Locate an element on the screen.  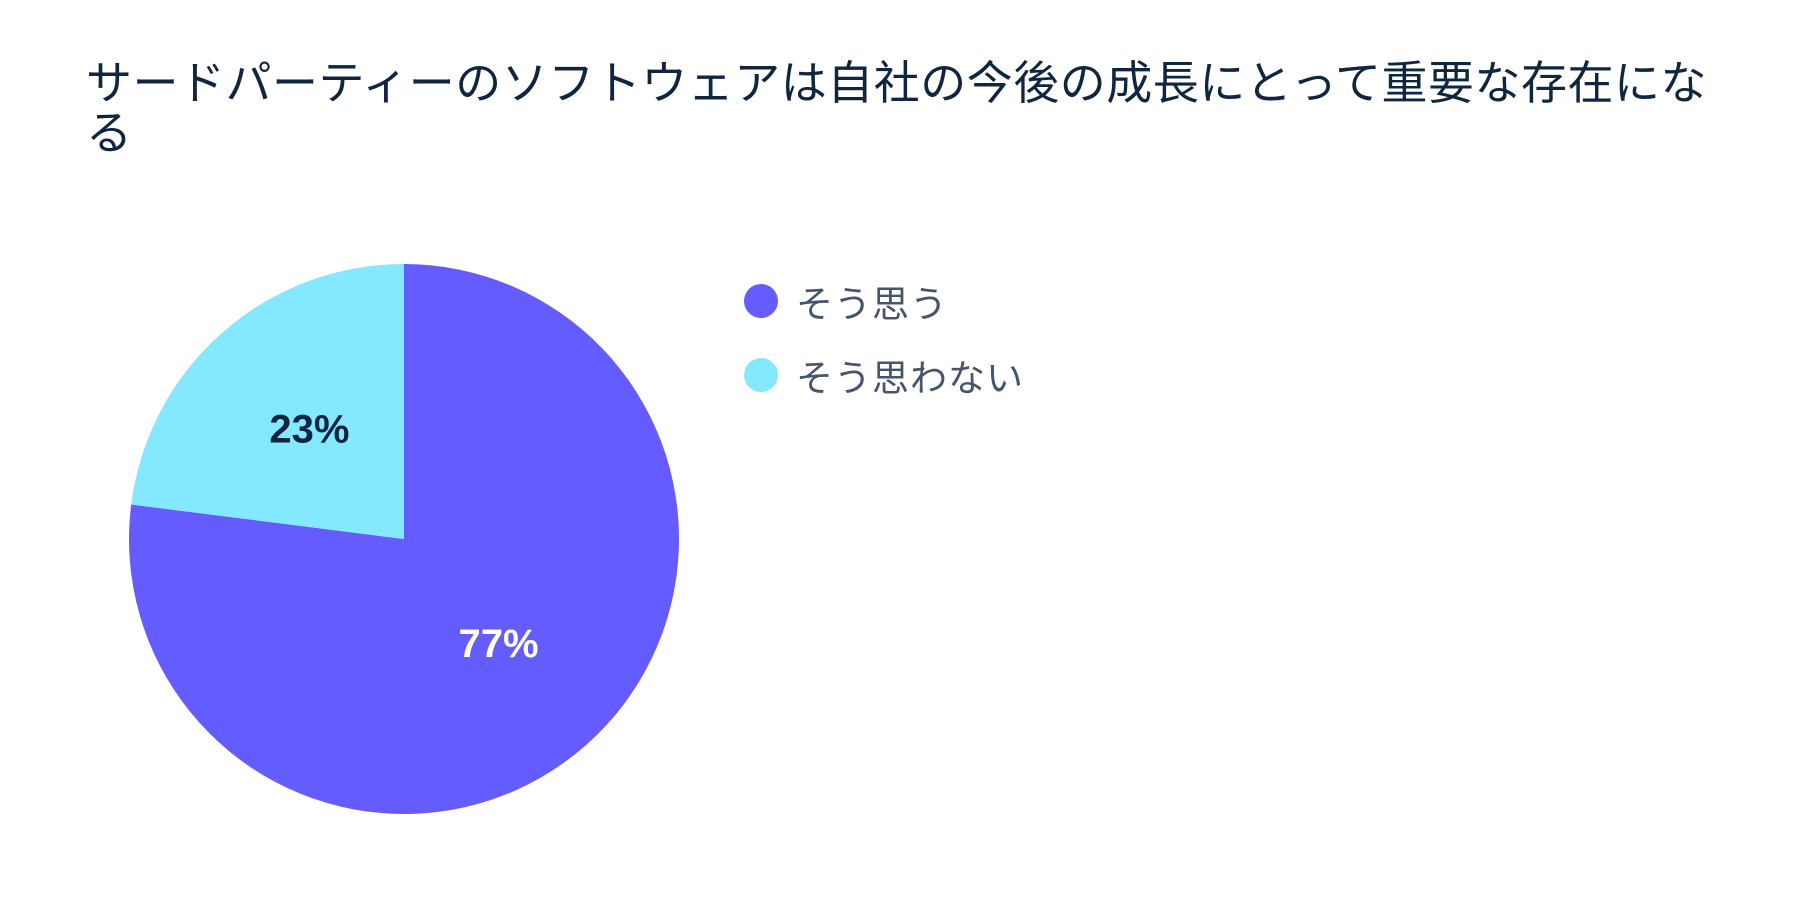
legend-swatch-sou-omou is located at coordinates (761, 301).